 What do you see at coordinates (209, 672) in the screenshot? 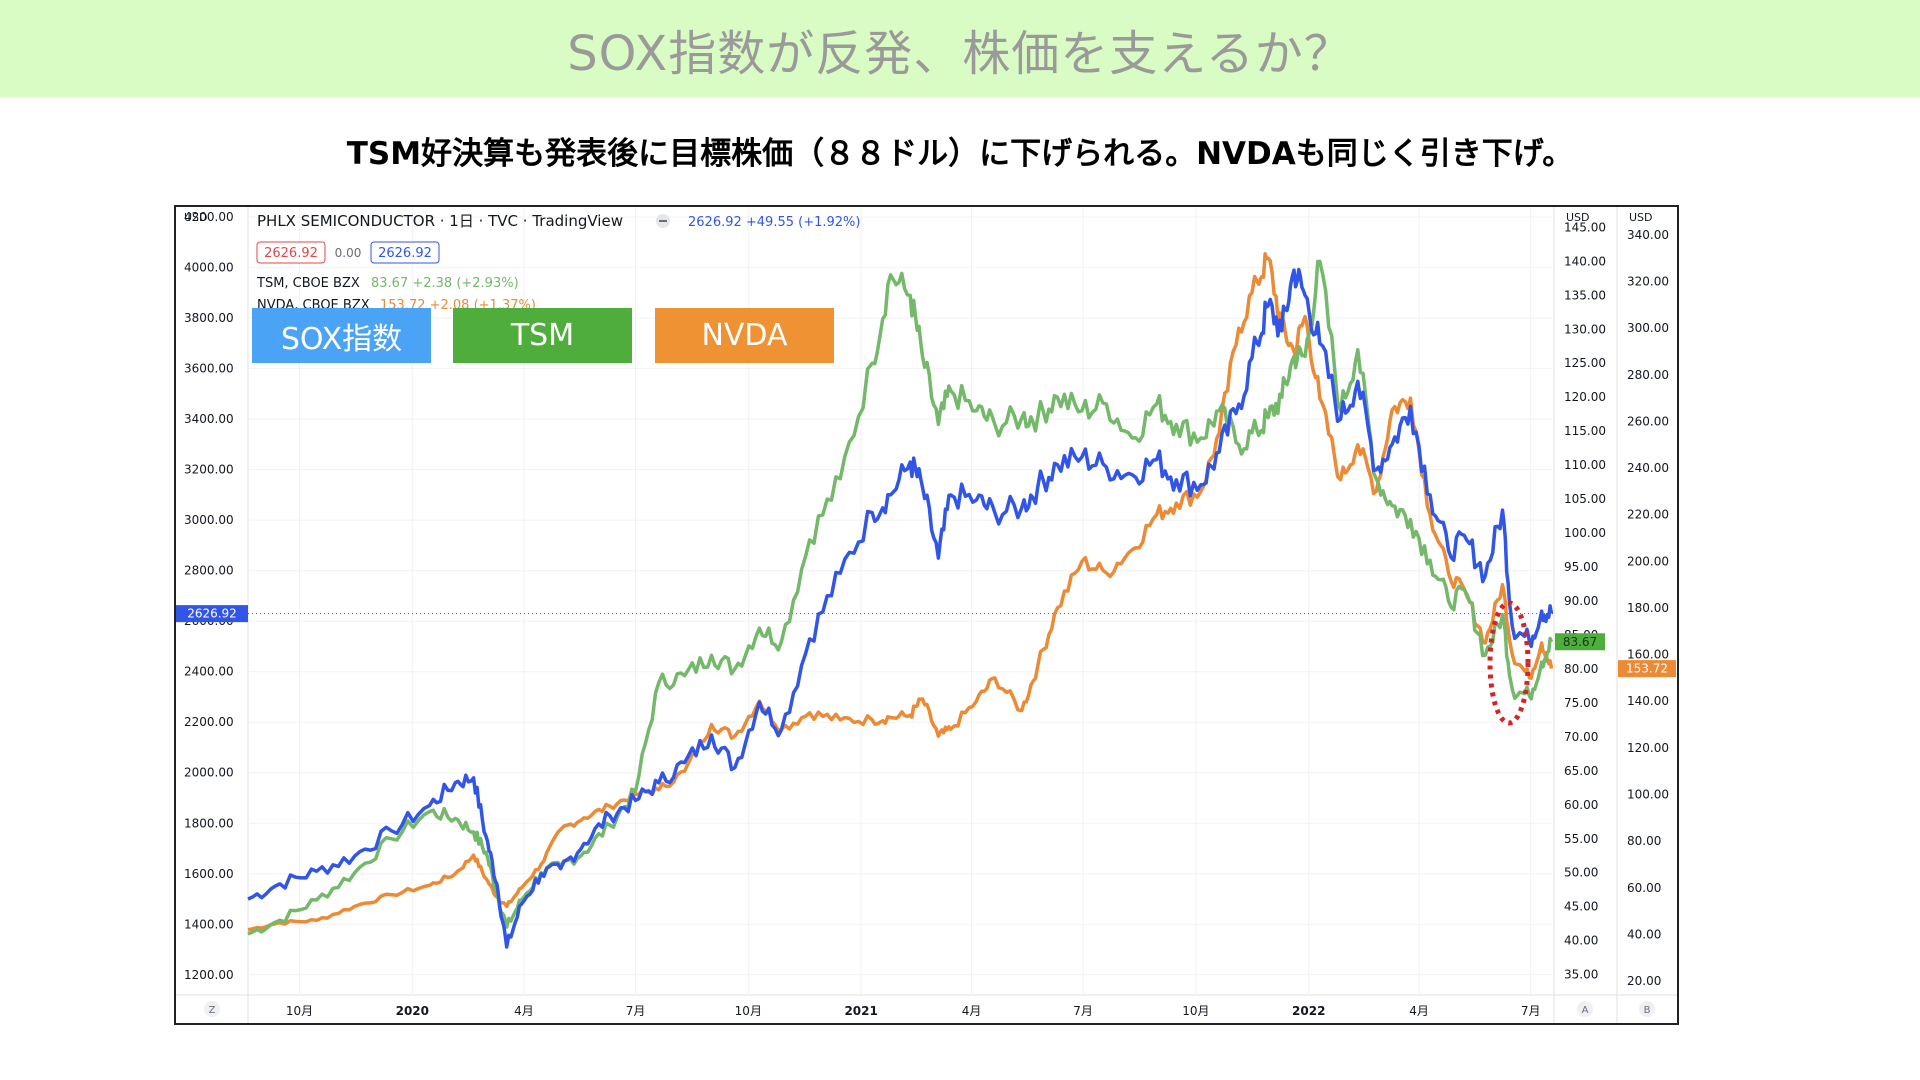
I see `left-tick-label: 2400.00` at bounding box center [209, 672].